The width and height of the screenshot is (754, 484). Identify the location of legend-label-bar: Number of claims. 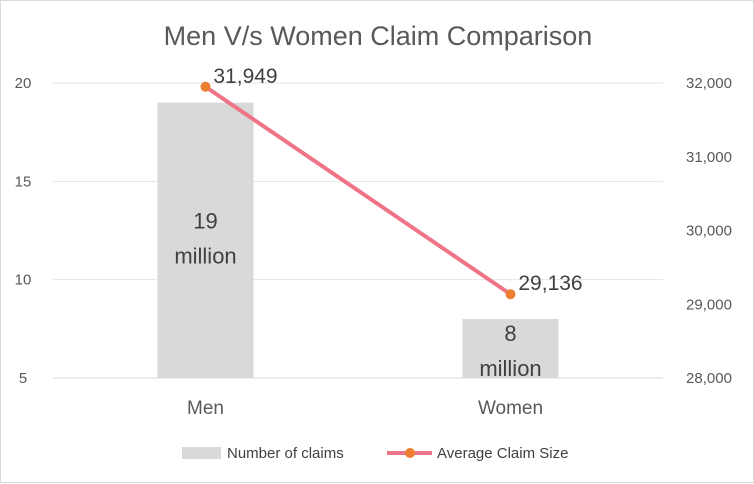
(285, 453).